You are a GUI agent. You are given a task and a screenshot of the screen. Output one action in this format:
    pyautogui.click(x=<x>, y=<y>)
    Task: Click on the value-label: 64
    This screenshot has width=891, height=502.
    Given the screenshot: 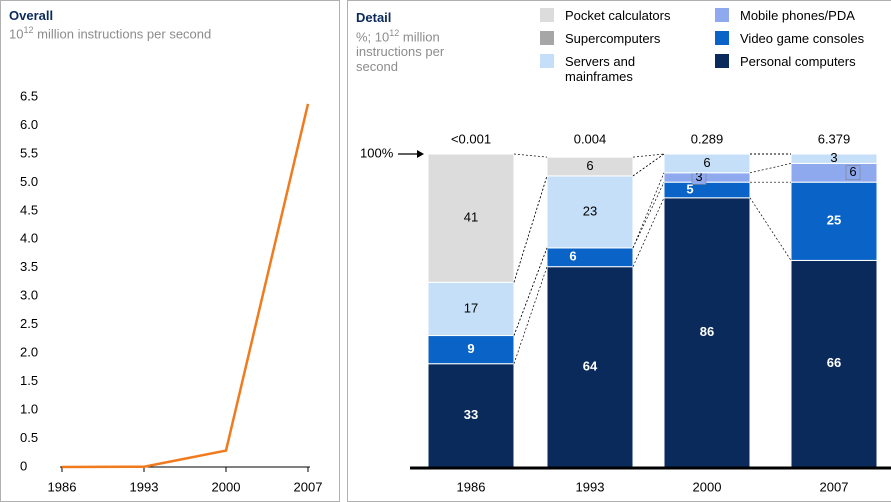 What is the action you would take?
    pyautogui.click(x=590, y=365)
    